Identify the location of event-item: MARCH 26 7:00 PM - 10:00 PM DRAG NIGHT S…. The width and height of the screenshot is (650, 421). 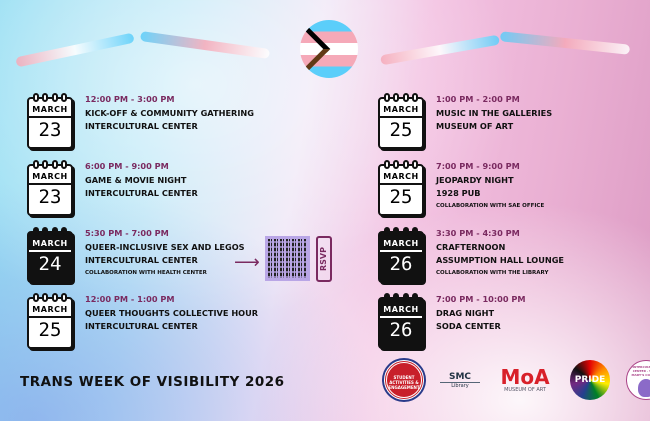
(452, 321).